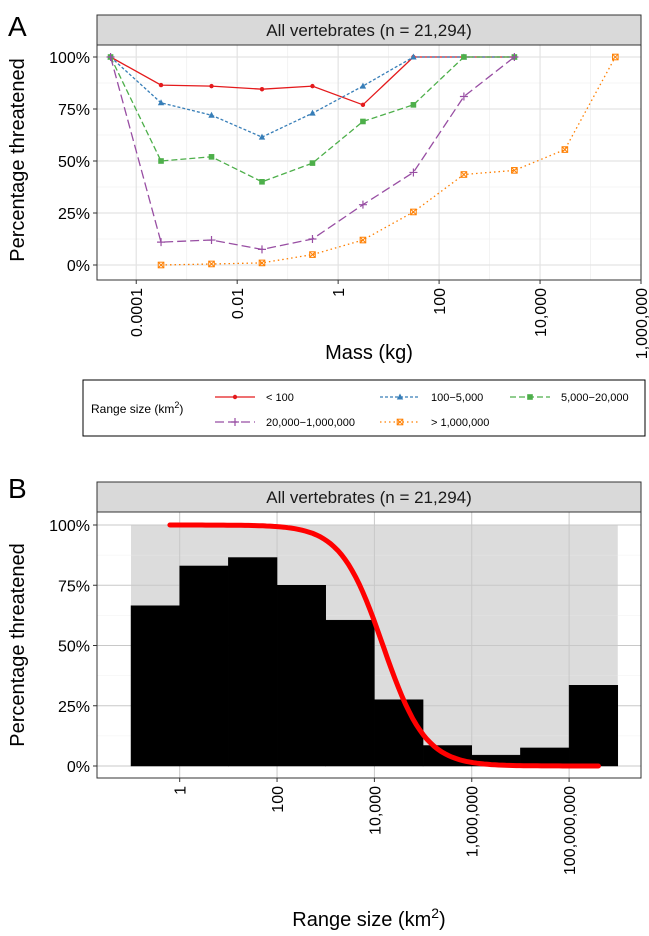  What do you see at coordinates (595, 398) in the screenshot?
I see `legend-label: 5,000−20,000` at bounding box center [595, 398].